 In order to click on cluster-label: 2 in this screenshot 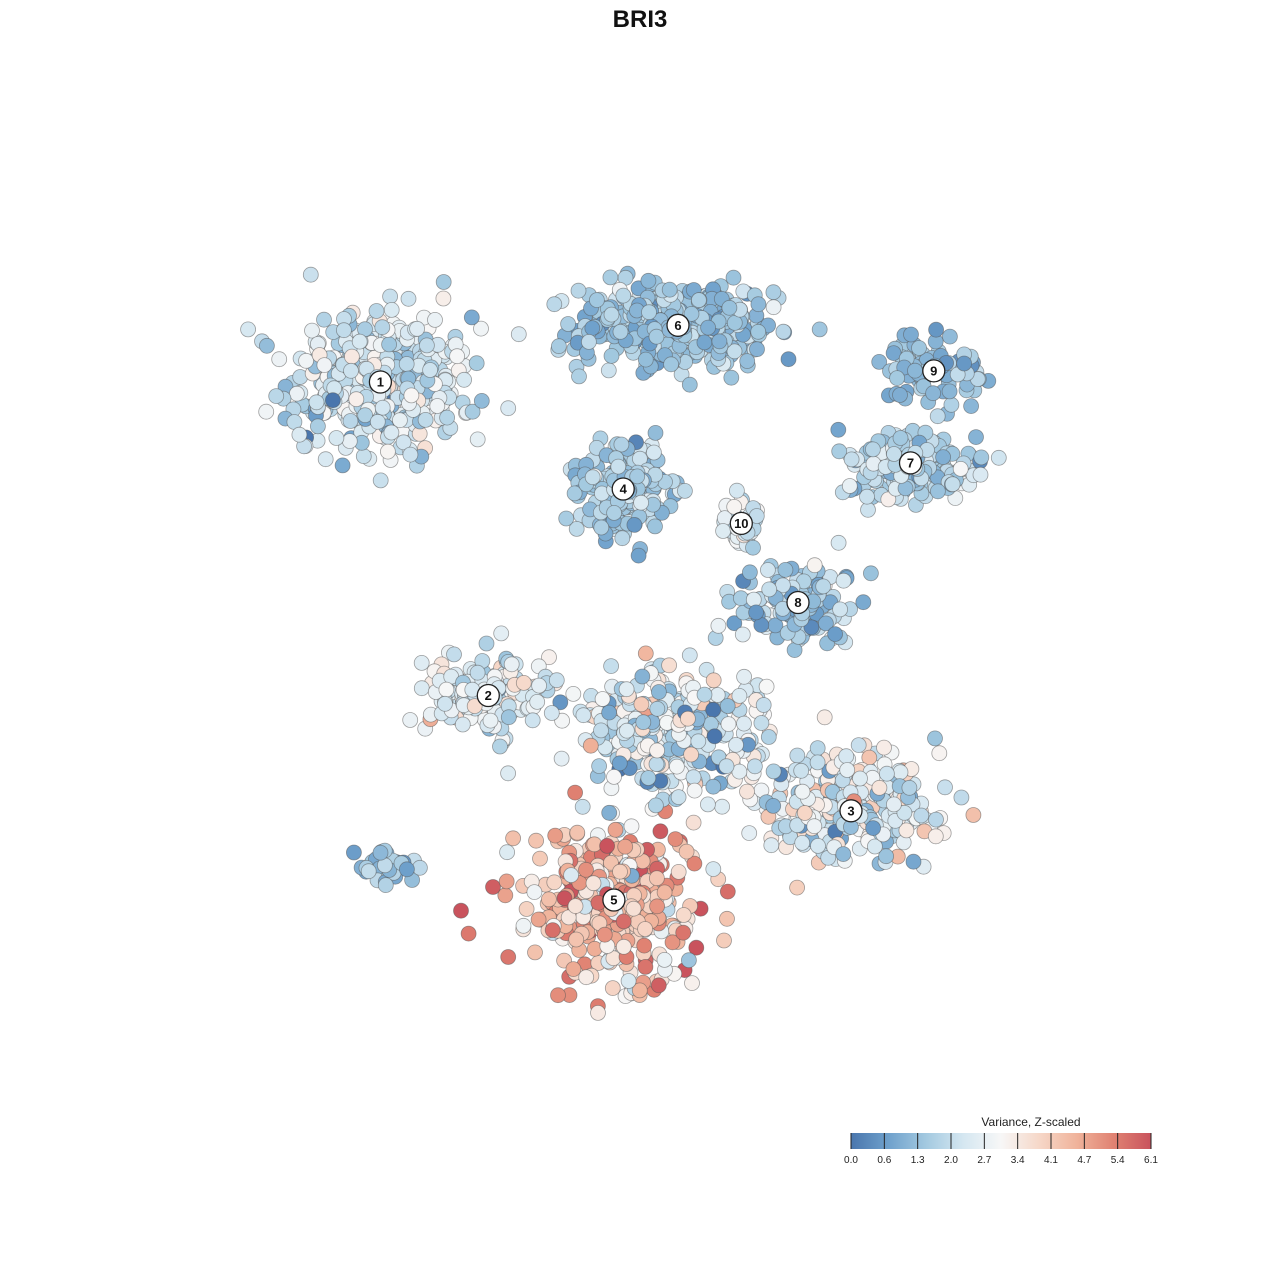, I will do `click(488, 695)`.